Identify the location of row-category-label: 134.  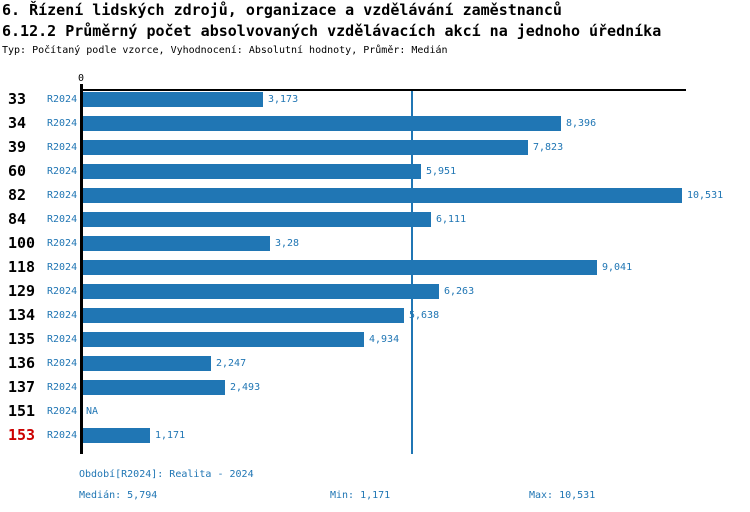
(22, 315).